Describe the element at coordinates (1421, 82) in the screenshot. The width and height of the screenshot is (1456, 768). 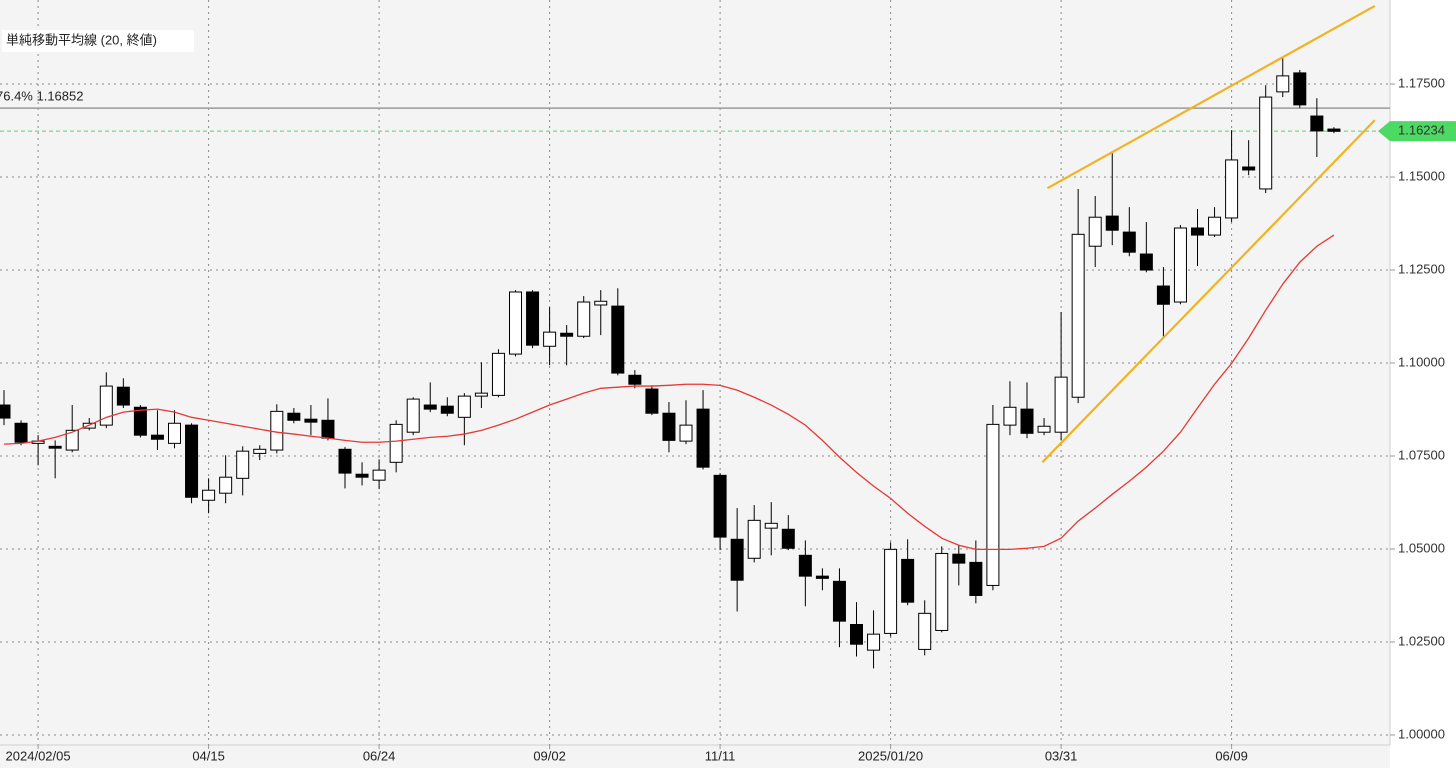
I see `y-tick-label: 1.17500` at that location.